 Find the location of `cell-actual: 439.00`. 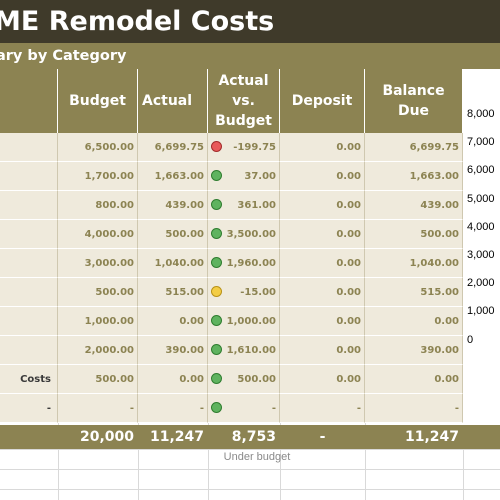

cell-actual: 439.00 is located at coordinates (173, 205).